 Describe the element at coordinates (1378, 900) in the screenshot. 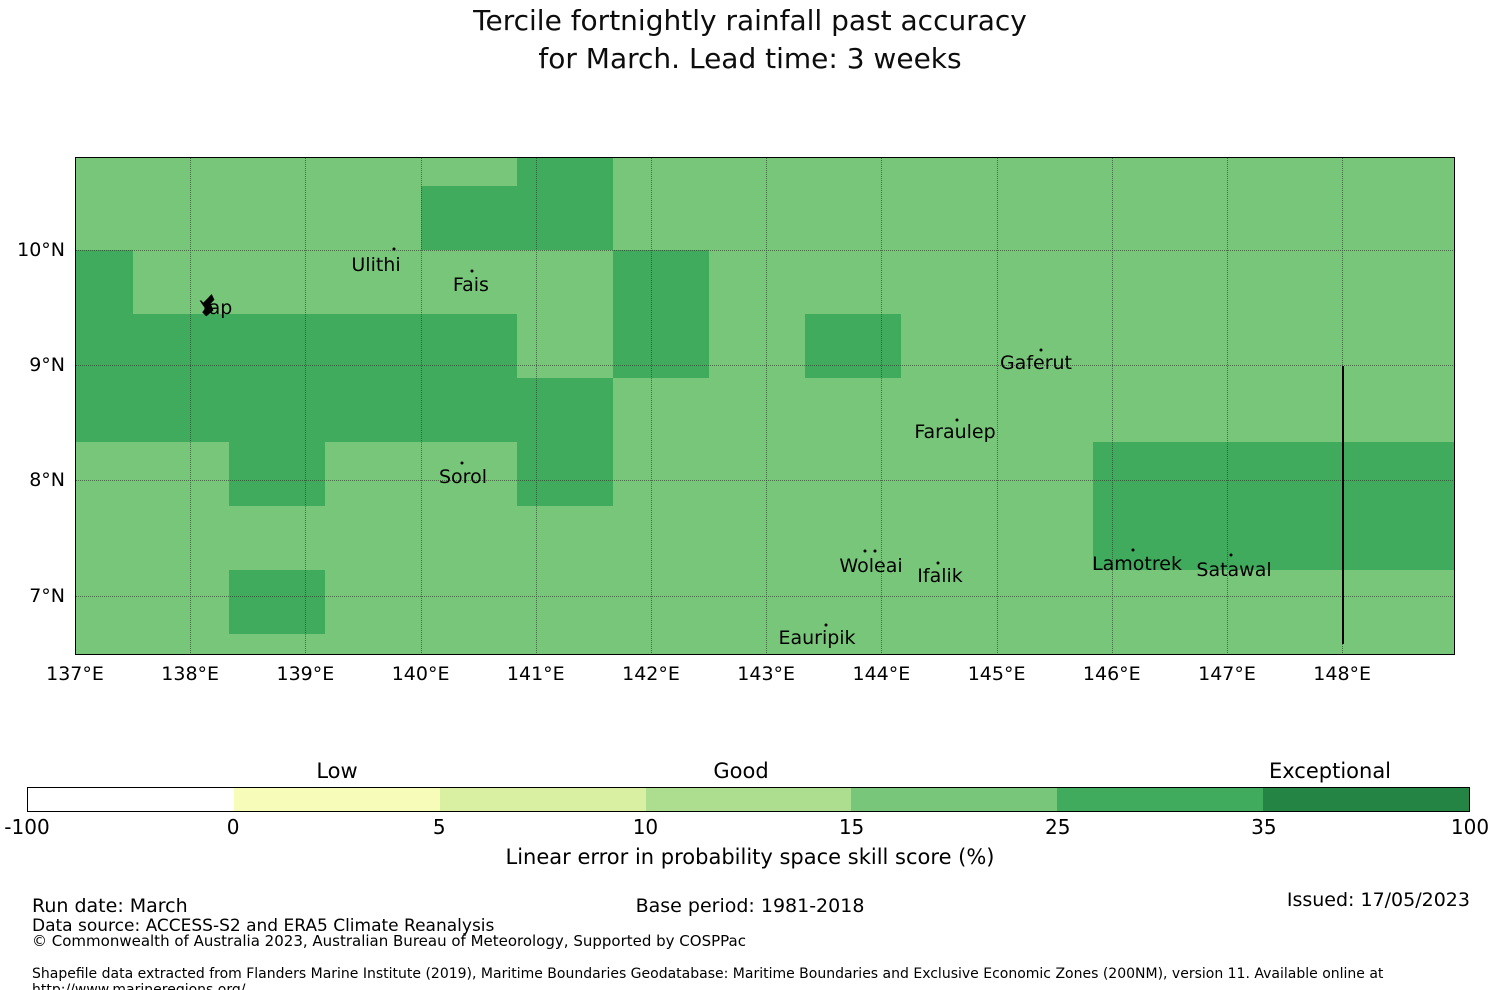

I see `footer-issued-date: Issued: 17/05/2023` at that location.